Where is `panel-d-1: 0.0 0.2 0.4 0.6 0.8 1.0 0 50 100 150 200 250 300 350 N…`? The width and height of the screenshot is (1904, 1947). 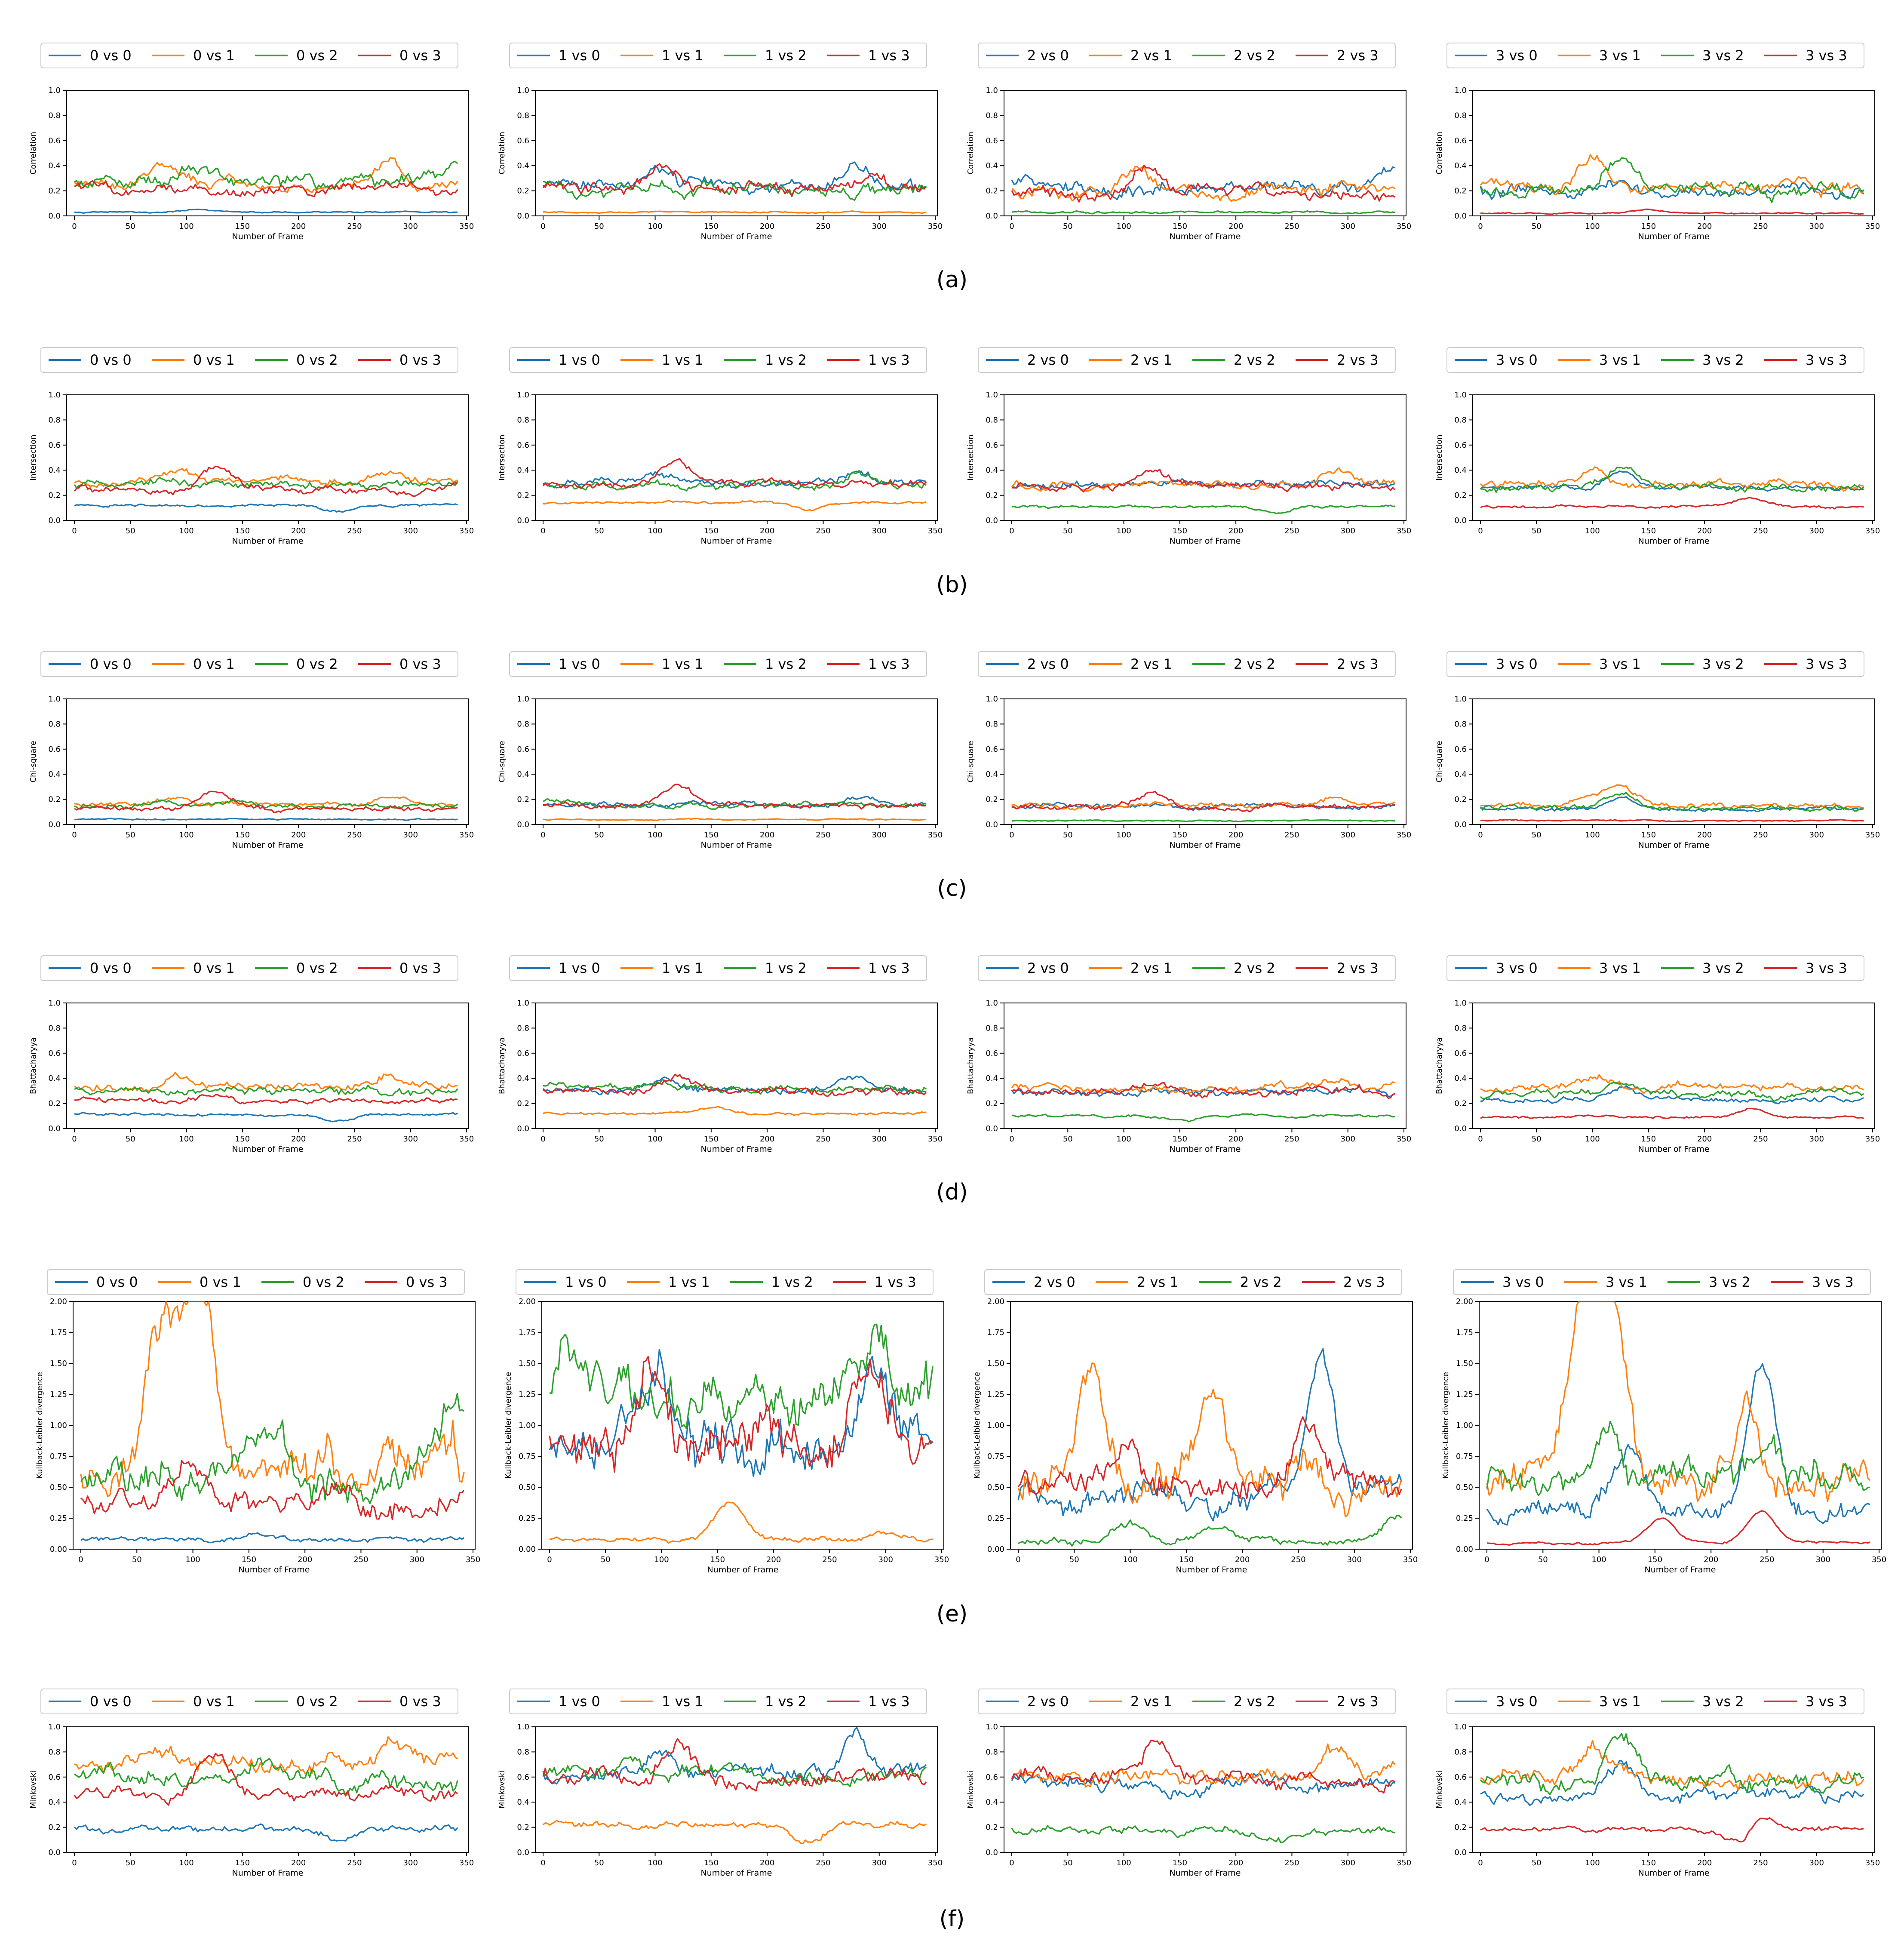
panel-d-1: 0.0 0.2 0.4 0.6 0.8 1.0 0 50 100 150 200 250 300 350 N… is located at coordinates (720, 1054).